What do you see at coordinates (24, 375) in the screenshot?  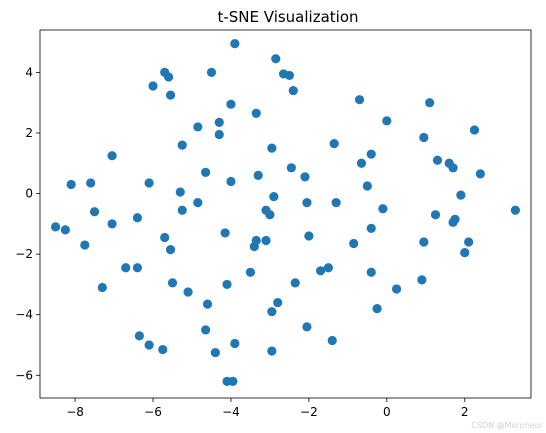 I see `y-tick-label: −6` at bounding box center [24, 375].